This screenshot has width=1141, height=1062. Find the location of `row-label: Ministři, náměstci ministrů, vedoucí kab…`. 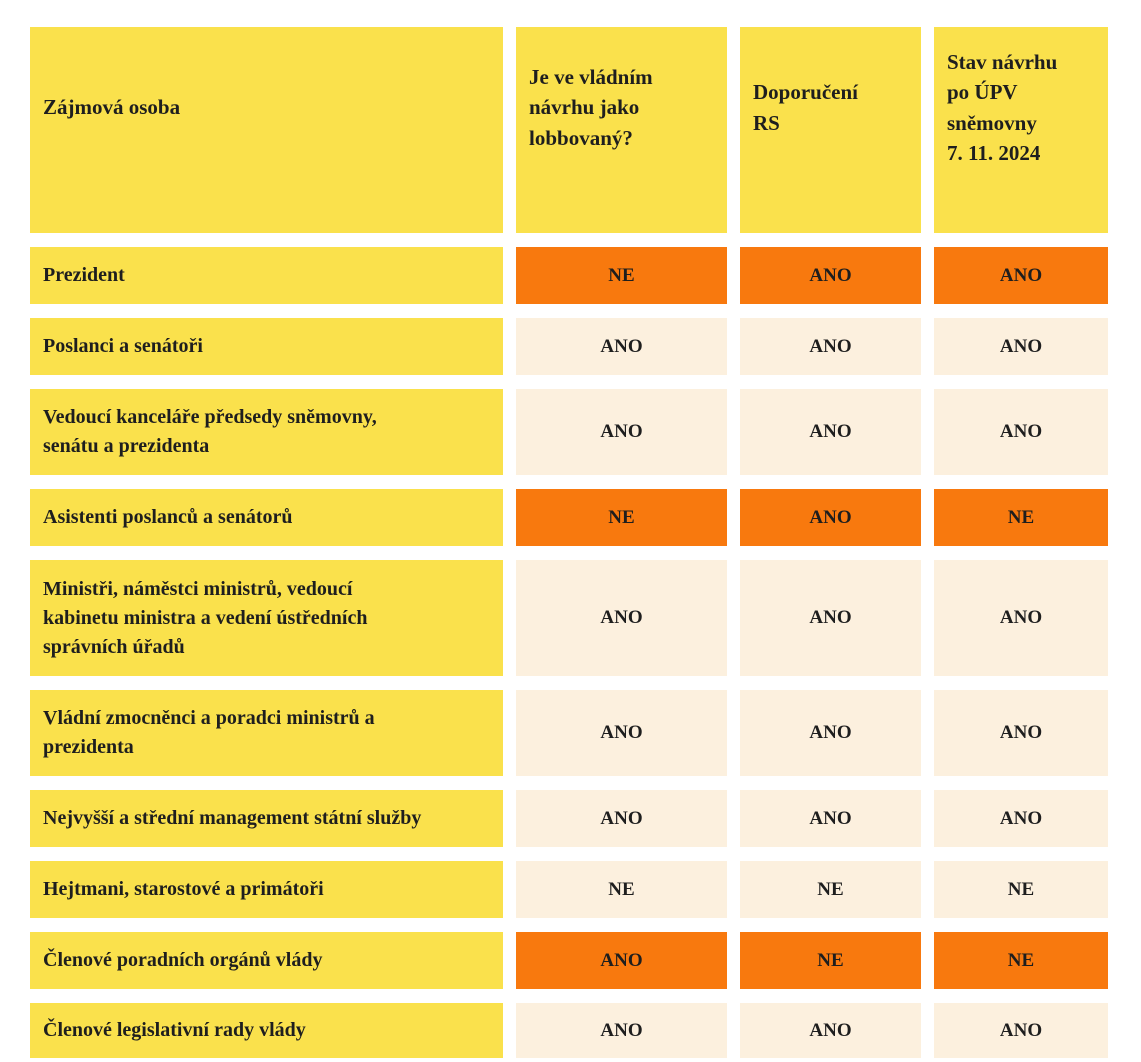

row-label: Ministři, náměstci ministrů, vedoucí kab… is located at coordinates (266, 618).